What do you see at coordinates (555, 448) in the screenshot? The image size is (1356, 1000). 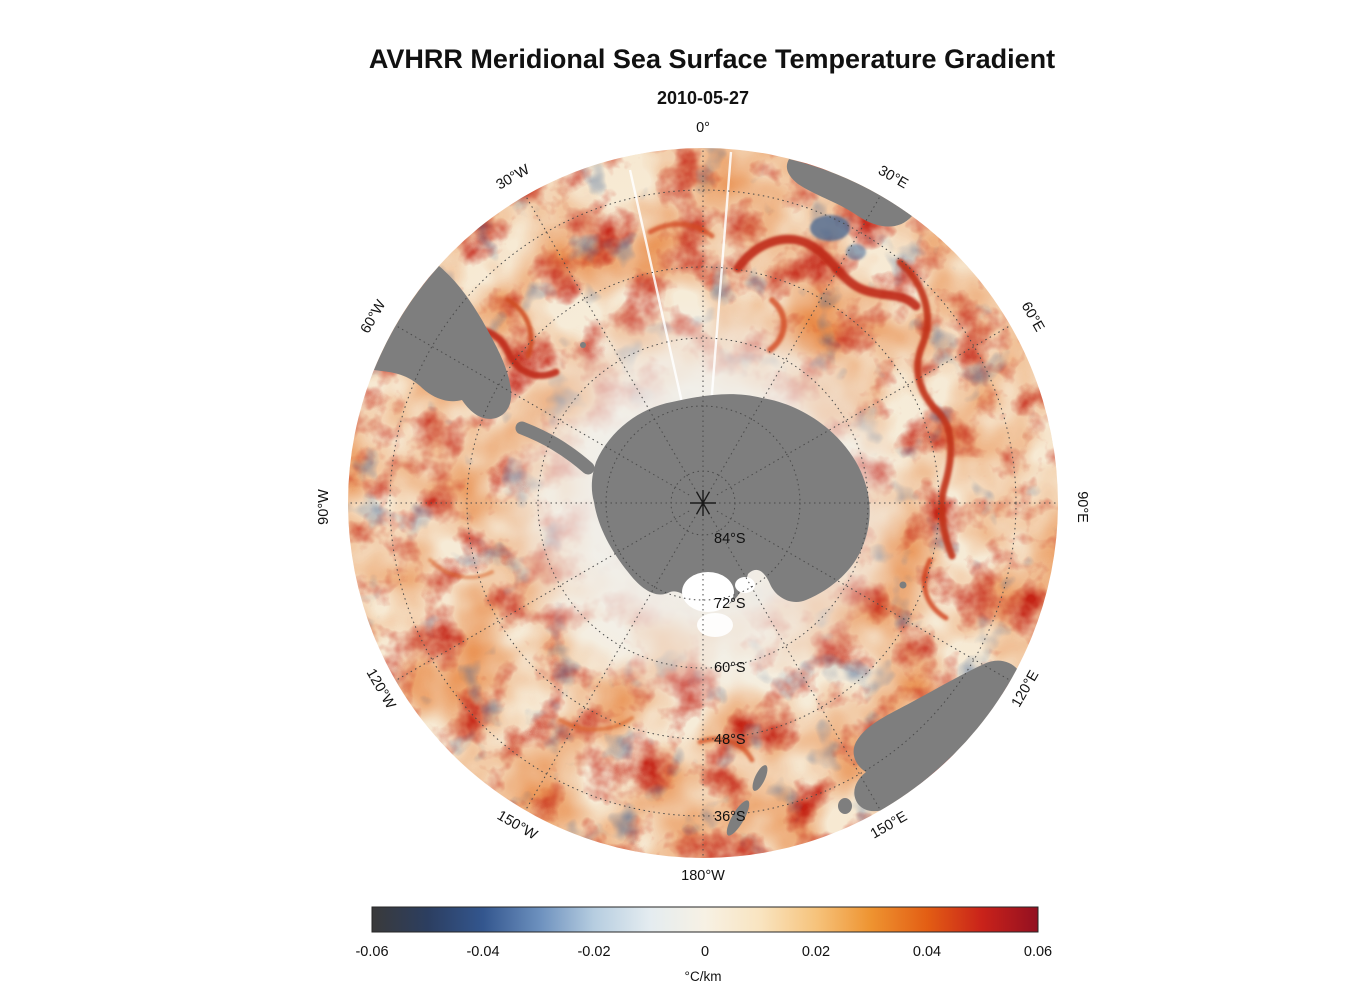 I see `land-antarctic-peninsula` at bounding box center [555, 448].